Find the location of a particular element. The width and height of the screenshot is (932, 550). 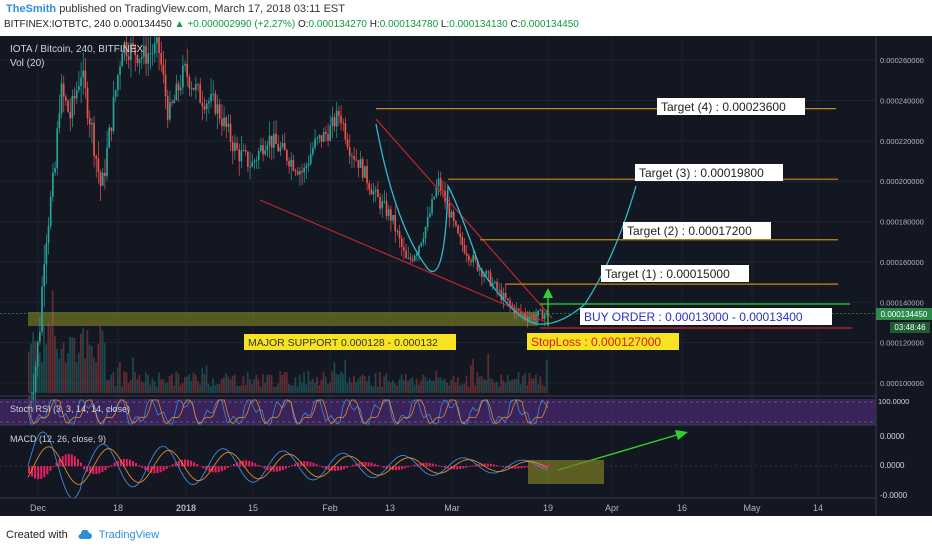

low-value: 0.000134130 is located at coordinates (478, 24).